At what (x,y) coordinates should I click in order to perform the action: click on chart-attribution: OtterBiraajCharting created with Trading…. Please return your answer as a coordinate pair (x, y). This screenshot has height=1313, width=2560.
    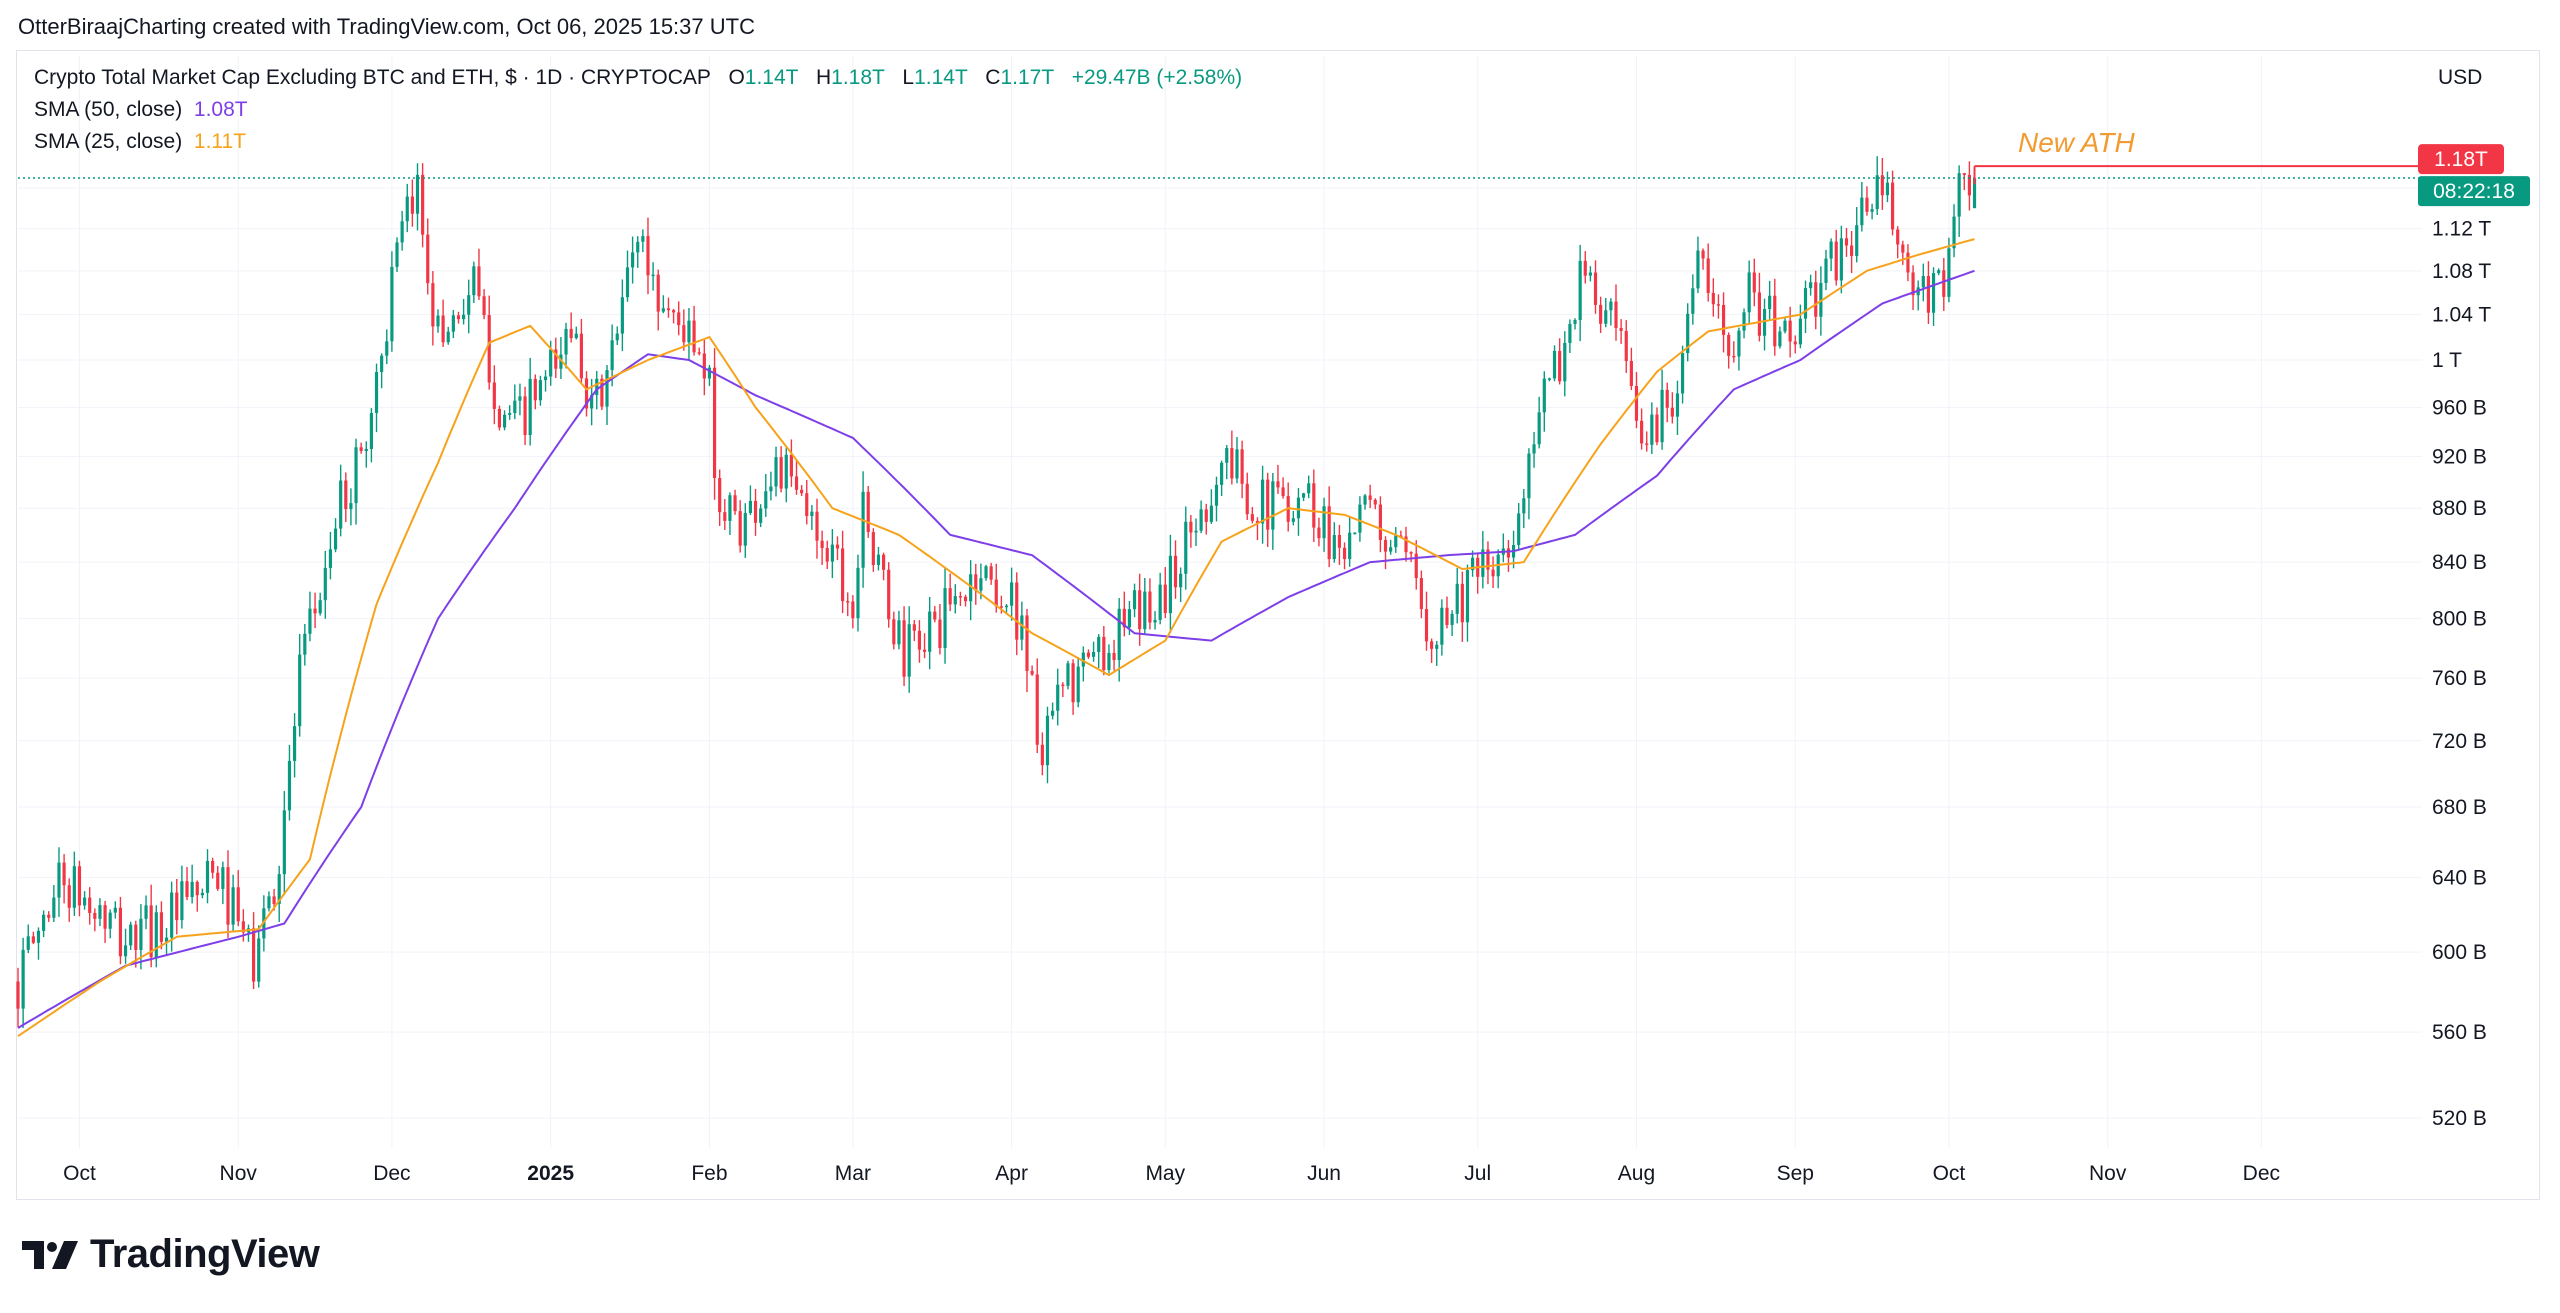
    Looking at the image, I should click on (386, 26).